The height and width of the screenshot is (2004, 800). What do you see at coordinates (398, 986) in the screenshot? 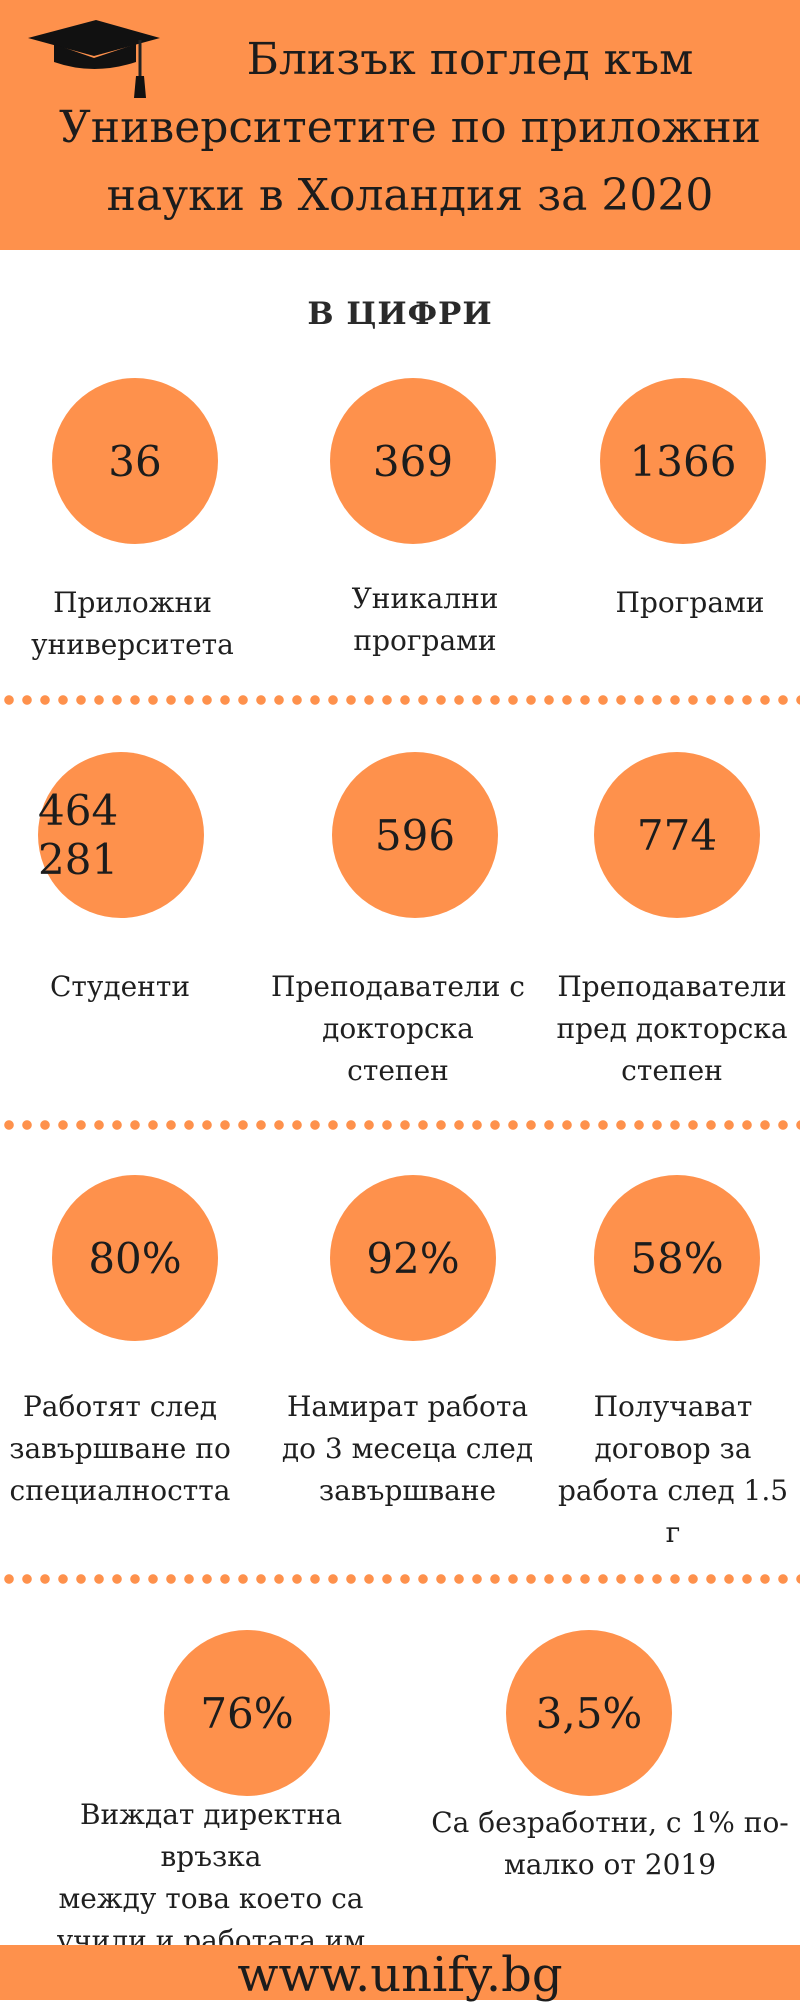
I see `label-line: Преподаватели с` at bounding box center [398, 986].